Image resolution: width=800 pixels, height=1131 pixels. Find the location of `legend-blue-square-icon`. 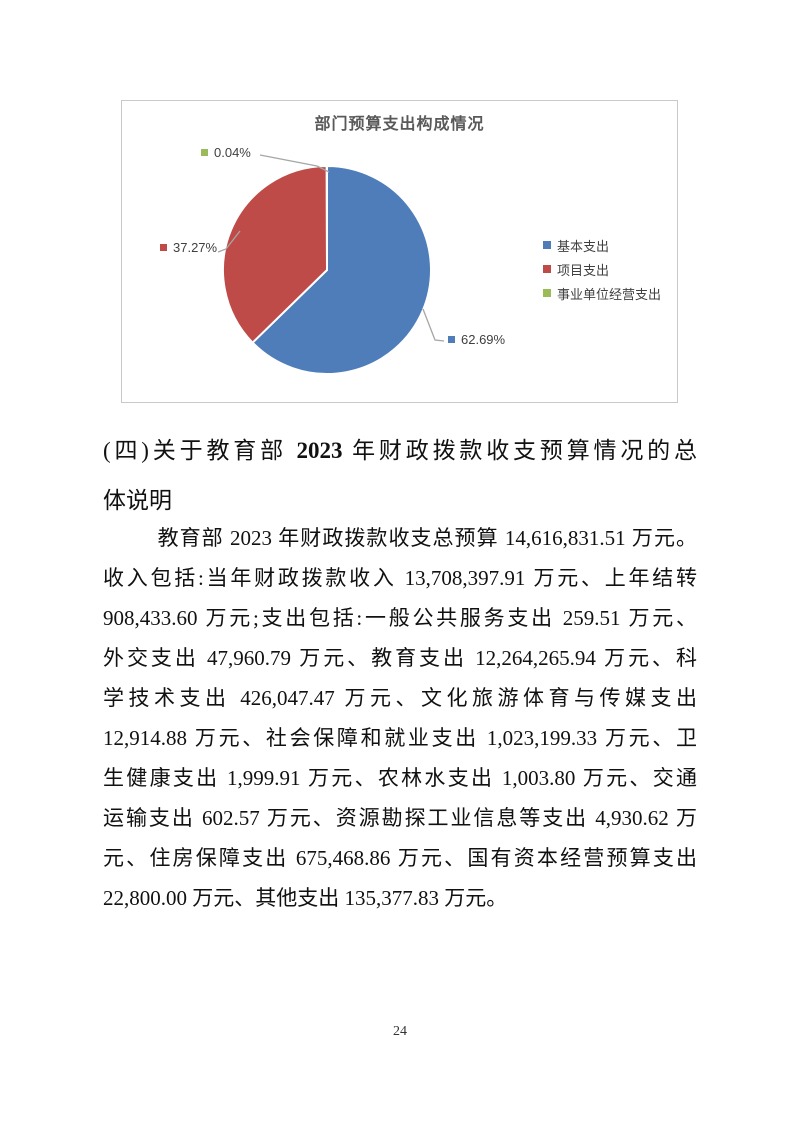

legend-blue-square-icon is located at coordinates (547, 245).